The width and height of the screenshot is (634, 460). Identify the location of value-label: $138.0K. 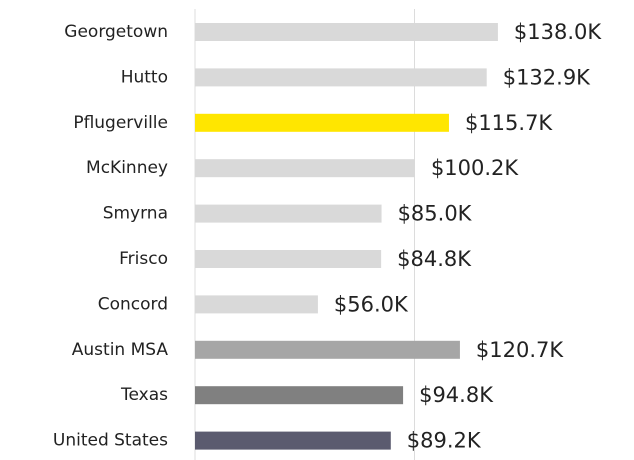
(558, 32).